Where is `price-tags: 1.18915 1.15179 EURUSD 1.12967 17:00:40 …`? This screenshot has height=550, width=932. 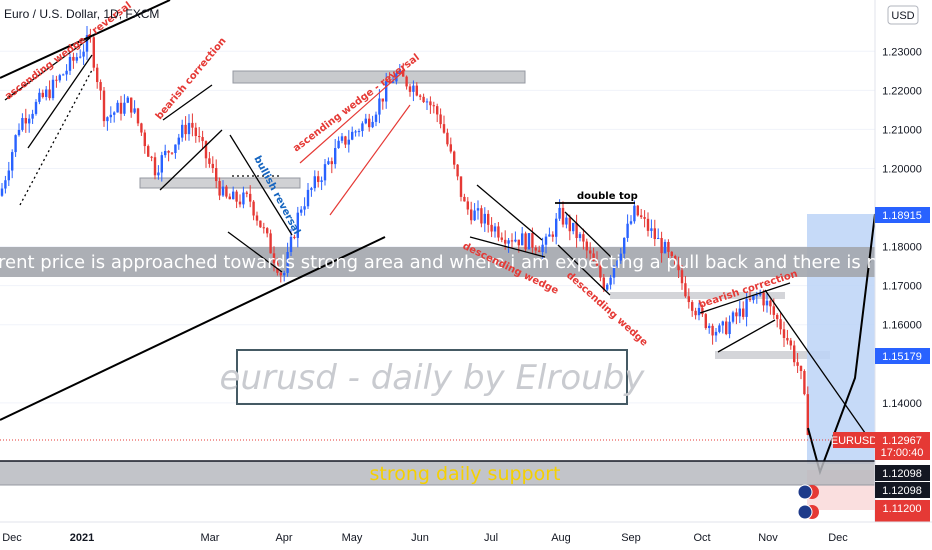 price-tags: 1.18915 1.15179 EURUSD 1.12967 17:00:40 … is located at coordinates (880, 364).